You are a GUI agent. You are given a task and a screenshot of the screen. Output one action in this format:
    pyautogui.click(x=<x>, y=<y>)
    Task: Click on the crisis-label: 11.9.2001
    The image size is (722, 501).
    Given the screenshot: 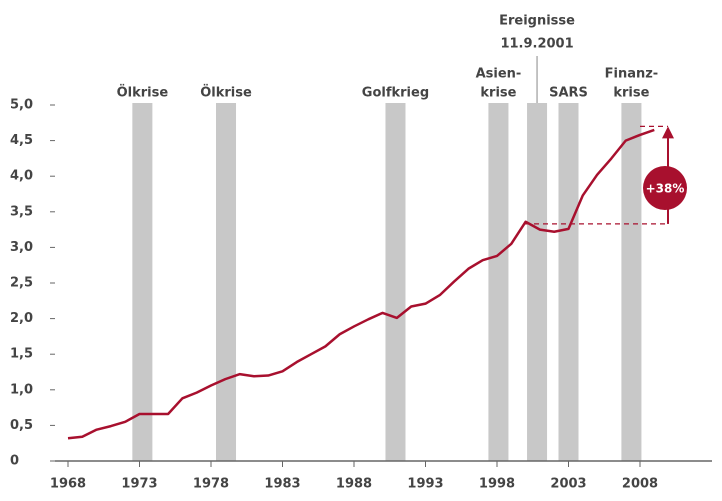 What is the action you would take?
    pyautogui.click(x=536, y=44)
    